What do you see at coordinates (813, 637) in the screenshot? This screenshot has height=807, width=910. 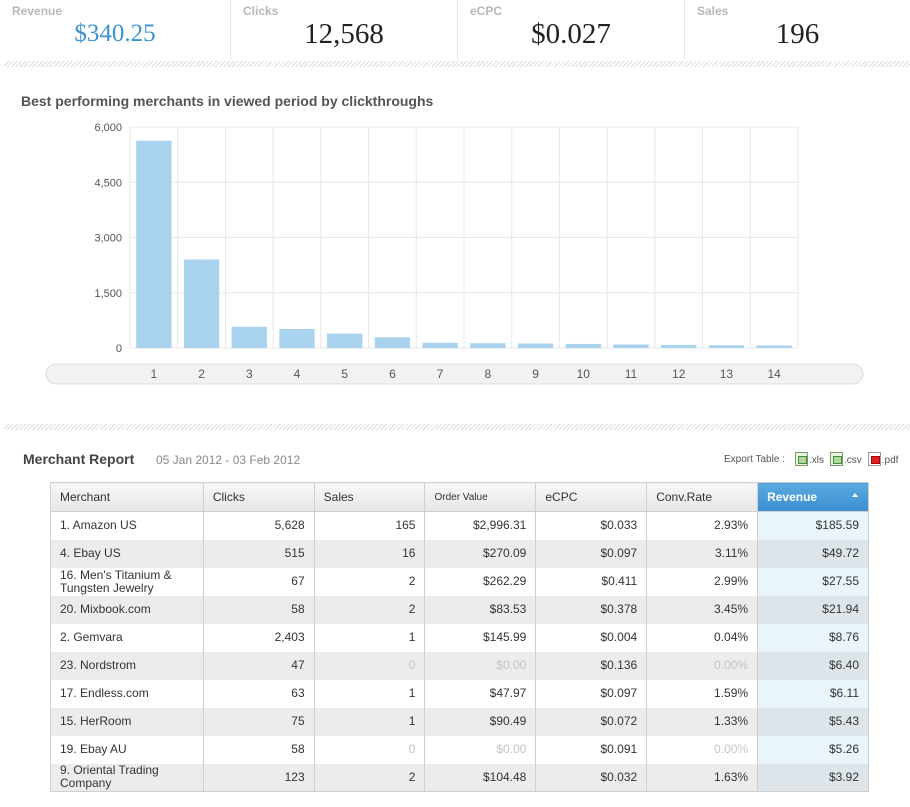 I see `cell-revenue: $8.76` at bounding box center [813, 637].